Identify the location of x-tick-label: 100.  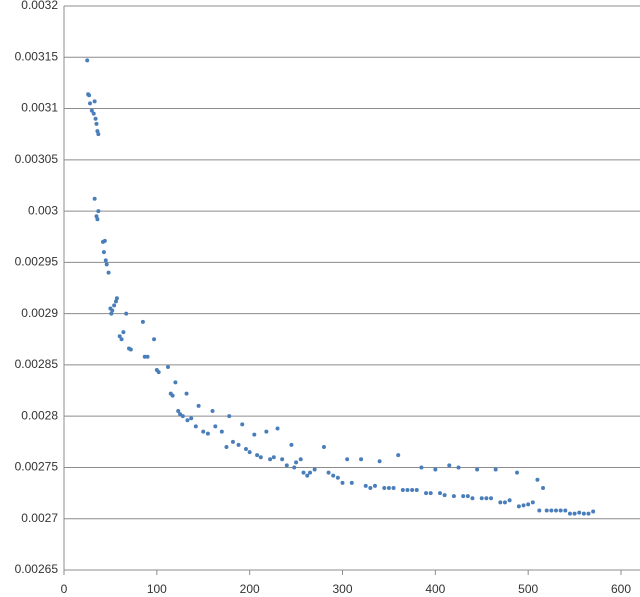
(157, 589).